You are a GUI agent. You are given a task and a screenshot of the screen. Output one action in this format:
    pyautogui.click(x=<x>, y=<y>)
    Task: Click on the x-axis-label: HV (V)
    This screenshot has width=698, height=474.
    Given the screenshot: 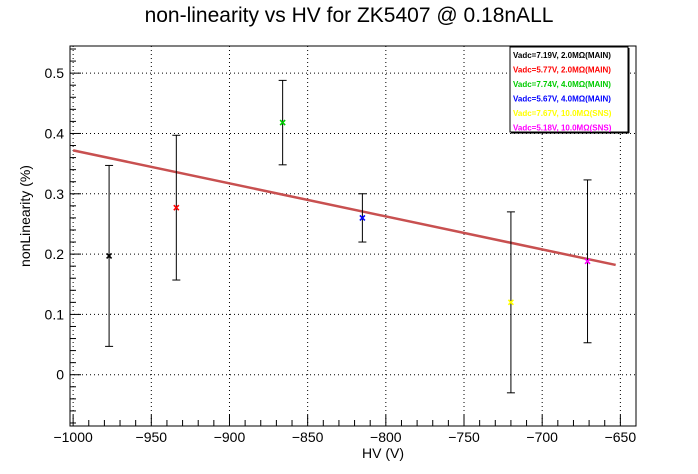 What is the action you would take?
    pyautogui.click(x=383, y=453)
    